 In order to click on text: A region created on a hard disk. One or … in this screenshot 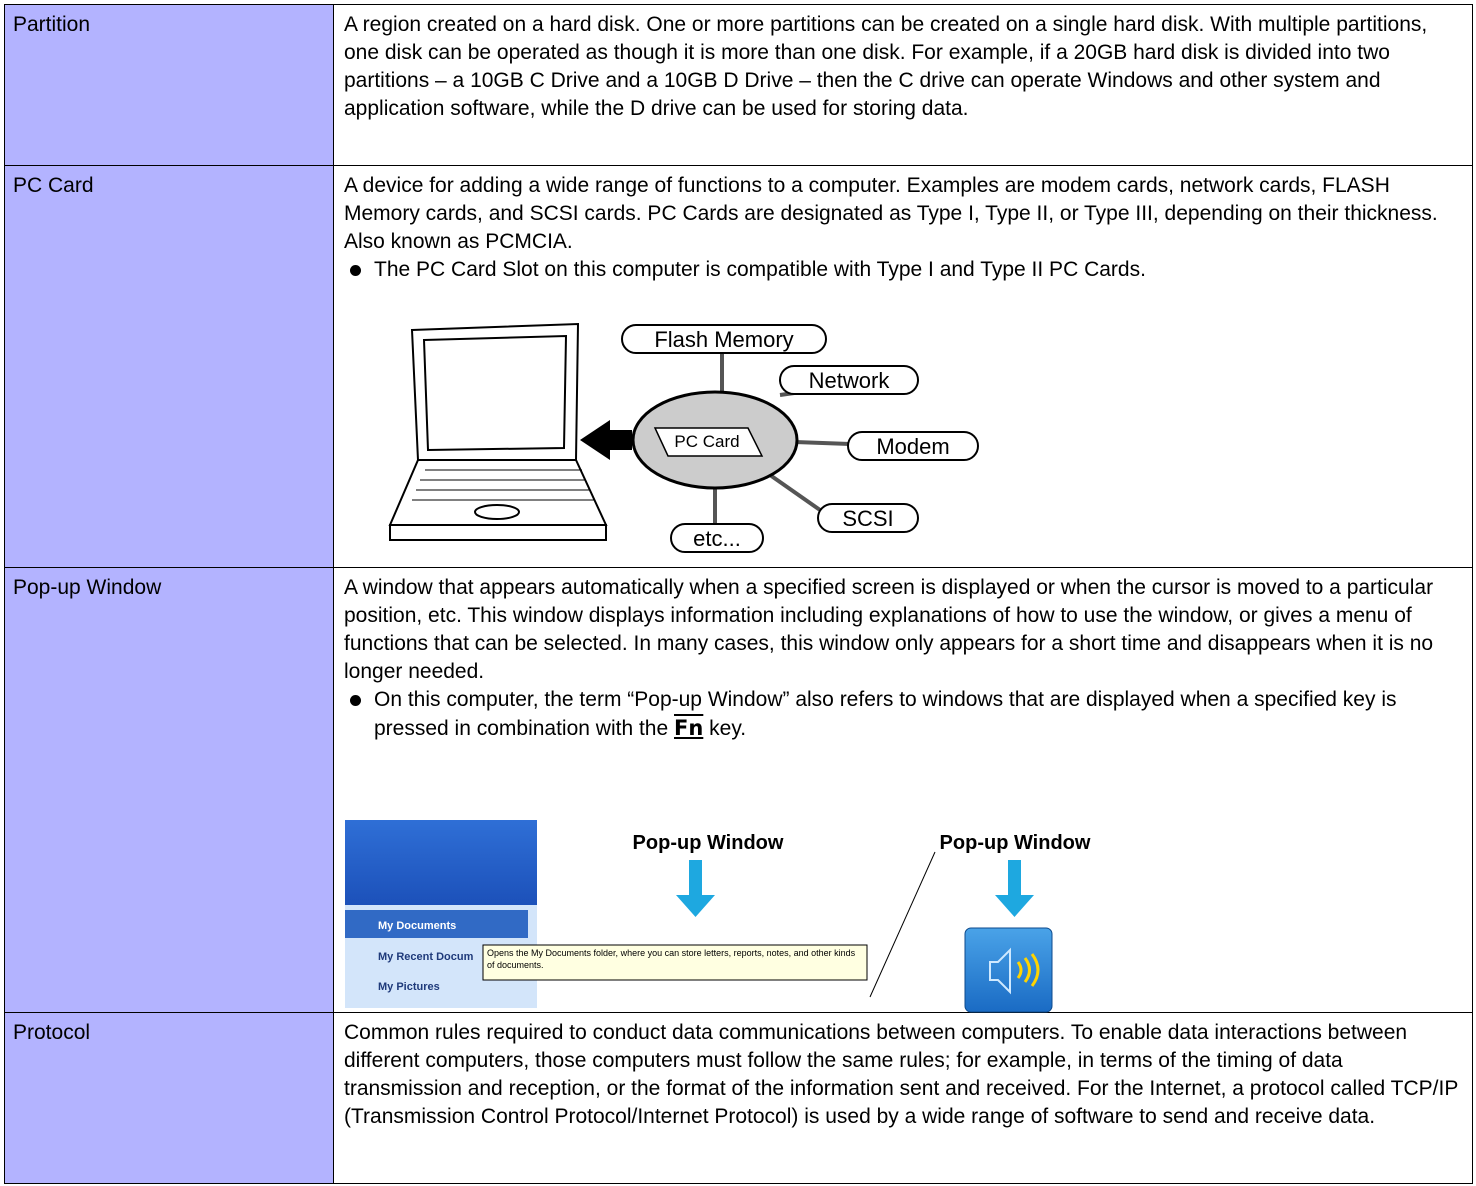, I will do `click(886, 66)`.